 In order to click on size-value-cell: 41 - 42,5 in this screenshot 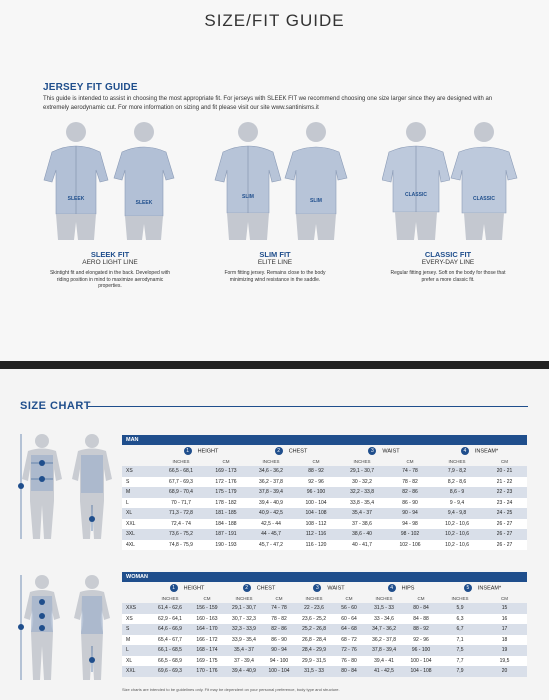, I will do `click(384, 671)`.